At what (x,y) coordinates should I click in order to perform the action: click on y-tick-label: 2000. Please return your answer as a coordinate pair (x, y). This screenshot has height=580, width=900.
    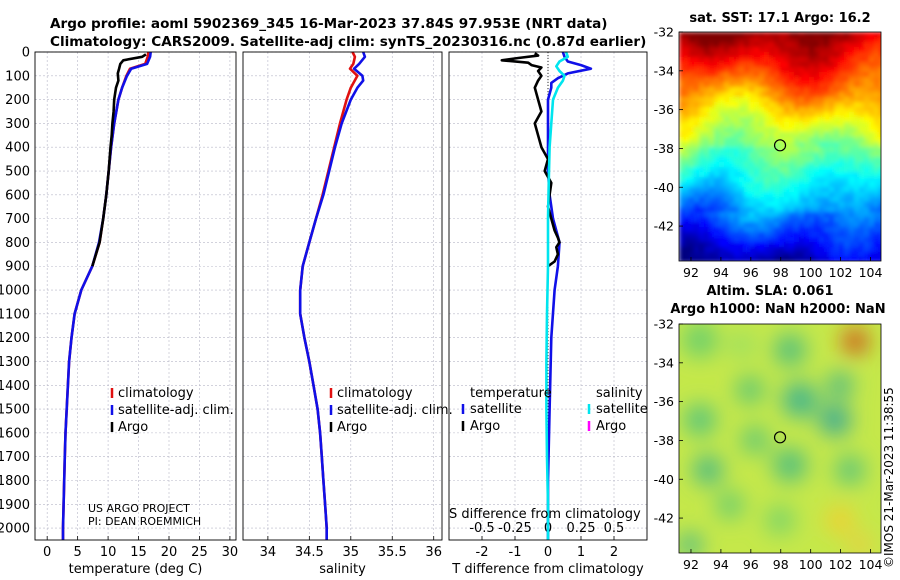
    Looking at the image, I should click on (15, 529).